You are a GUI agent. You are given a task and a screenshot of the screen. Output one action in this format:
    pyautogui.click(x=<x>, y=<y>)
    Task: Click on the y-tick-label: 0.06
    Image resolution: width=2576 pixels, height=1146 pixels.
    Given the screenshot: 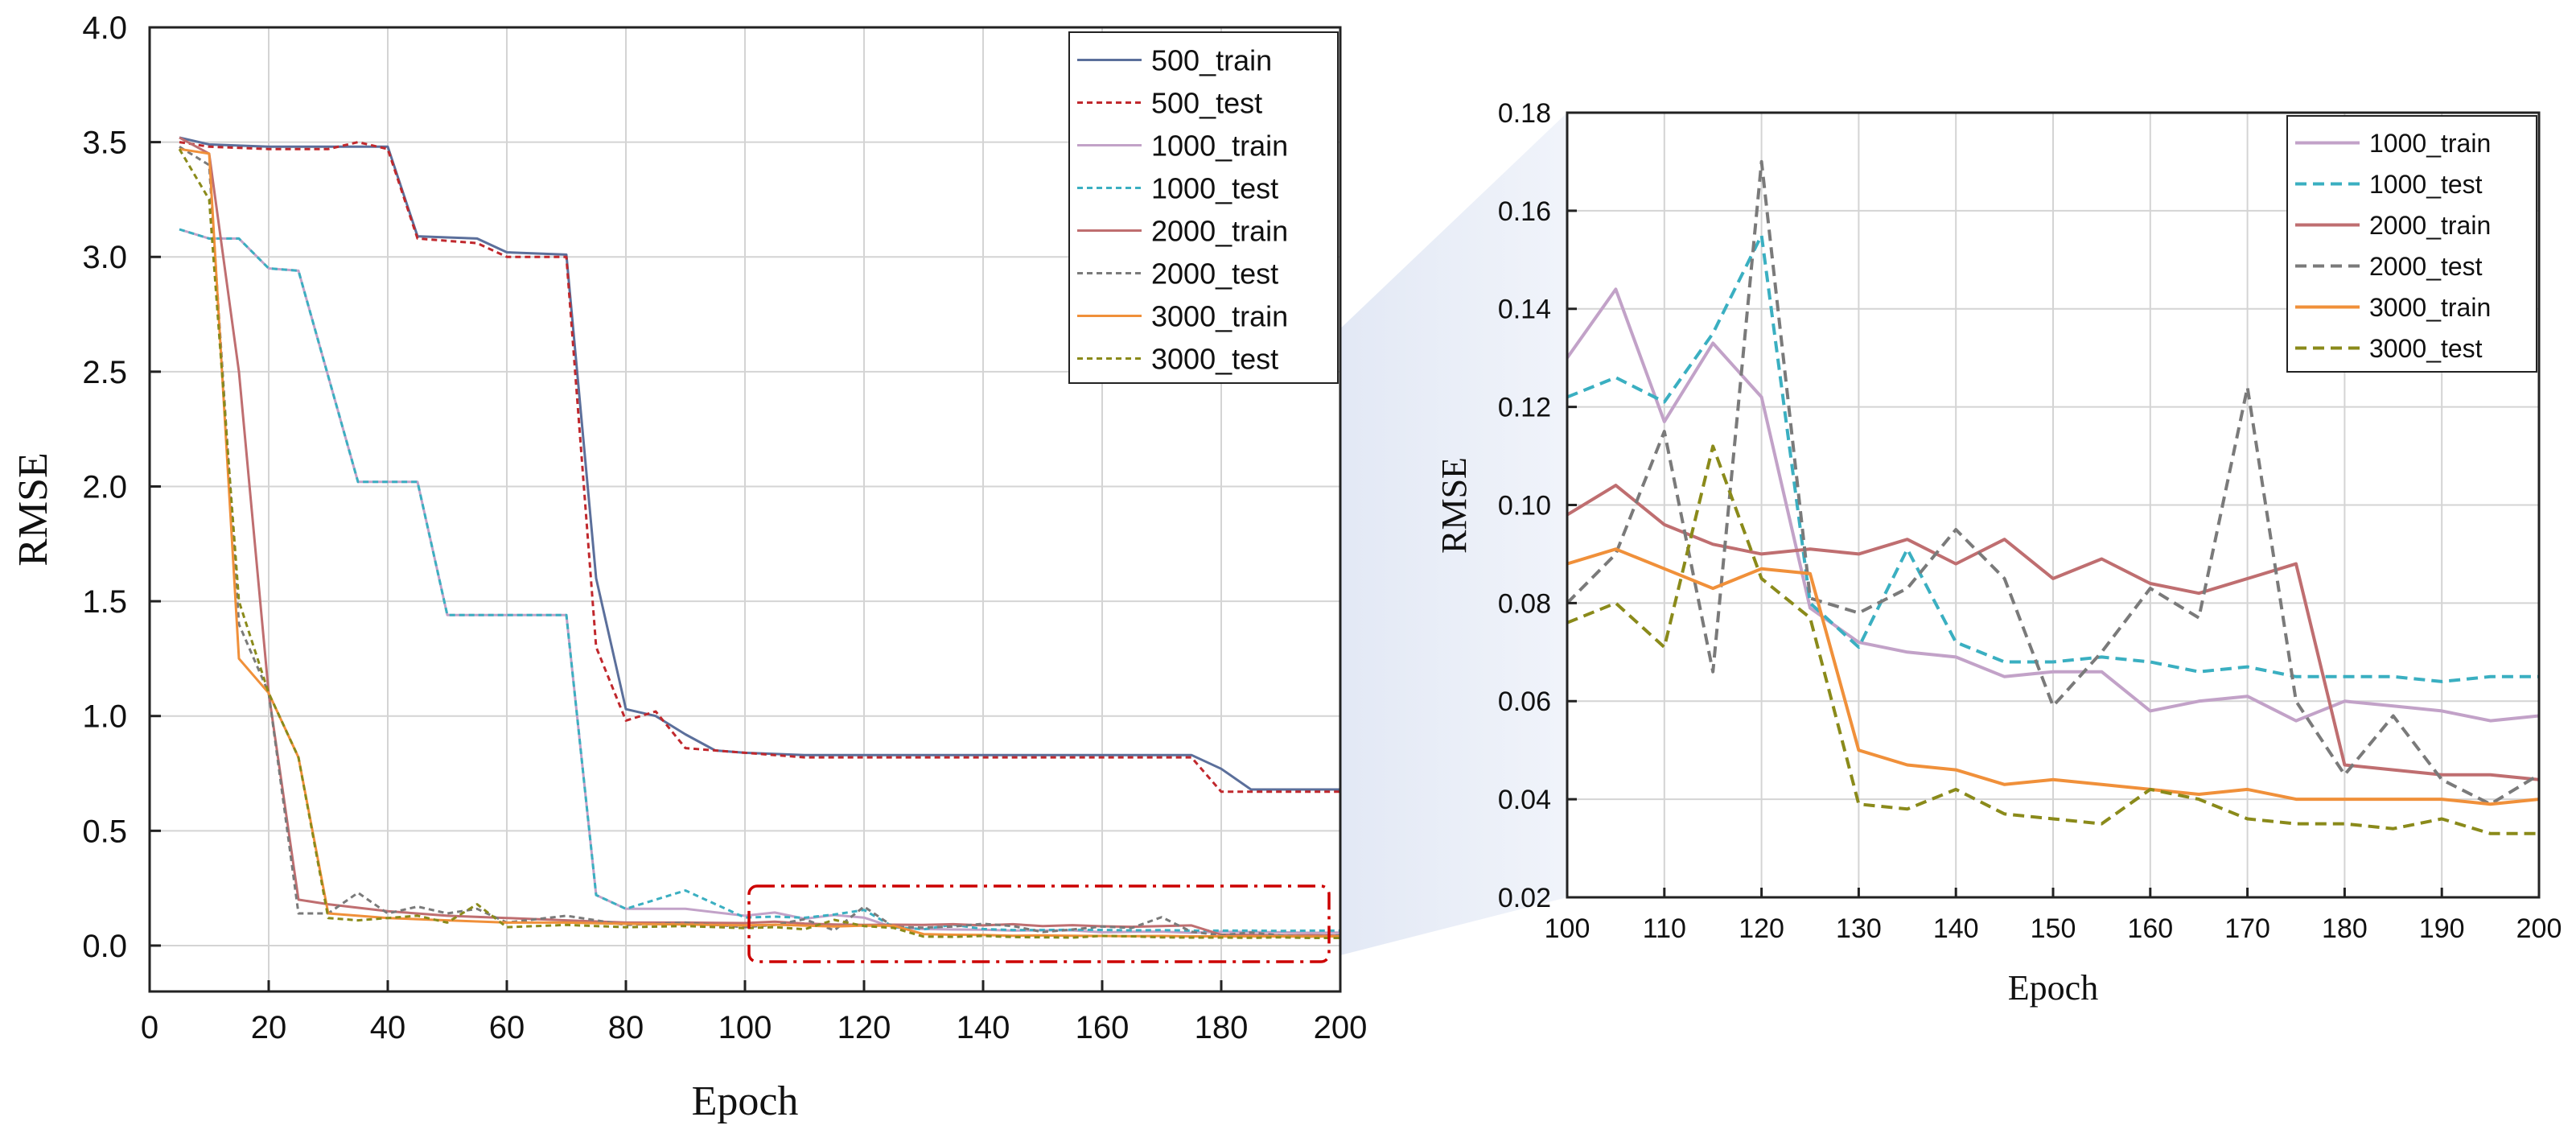 What is the action you would take?
    pyautogui.click(x=1524, y=701)
    